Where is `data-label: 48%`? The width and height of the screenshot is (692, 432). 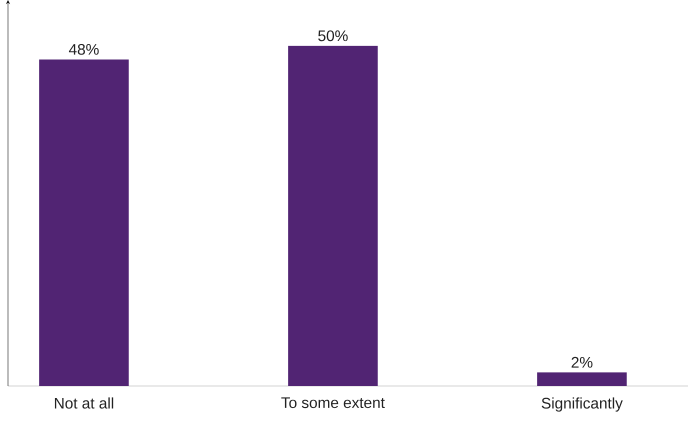
data-label: 48% is located at coordinates (83, 49).